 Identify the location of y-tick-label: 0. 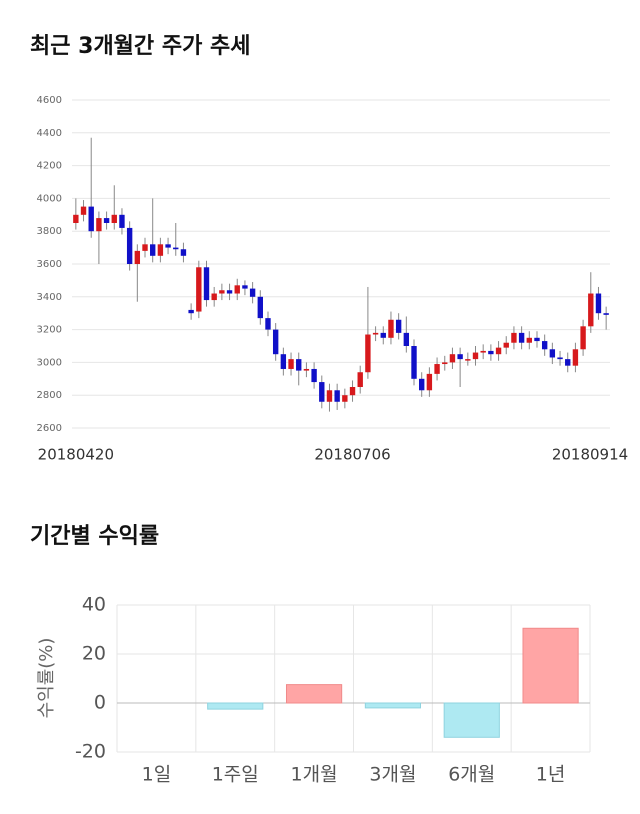
(100, 703).